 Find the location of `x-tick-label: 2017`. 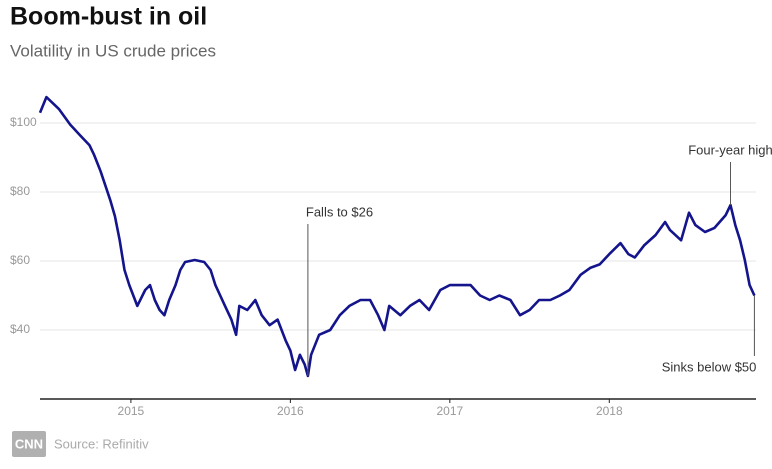

x-tick-label: 2017 is located at coordinates (449, 411).